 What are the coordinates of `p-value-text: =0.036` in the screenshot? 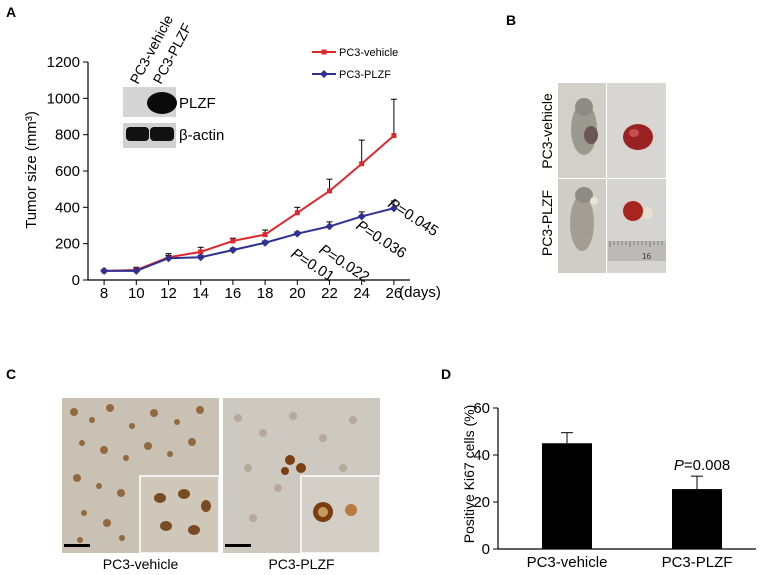 It's located at (385, 242).